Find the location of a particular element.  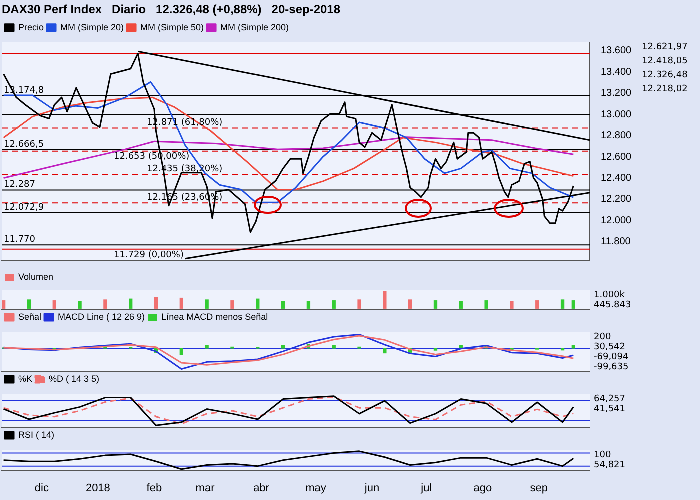

legend-label: Precio is located at coordinates (31, 27).